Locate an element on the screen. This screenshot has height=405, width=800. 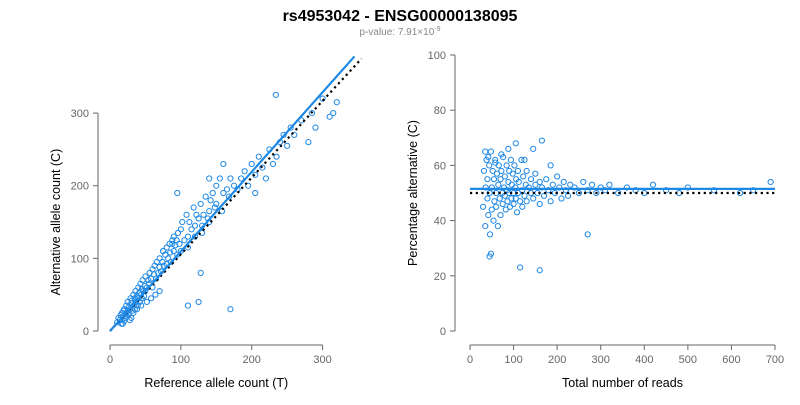
y-axis-label: Percentage alternative (C) is located at coordinates (413, 193).